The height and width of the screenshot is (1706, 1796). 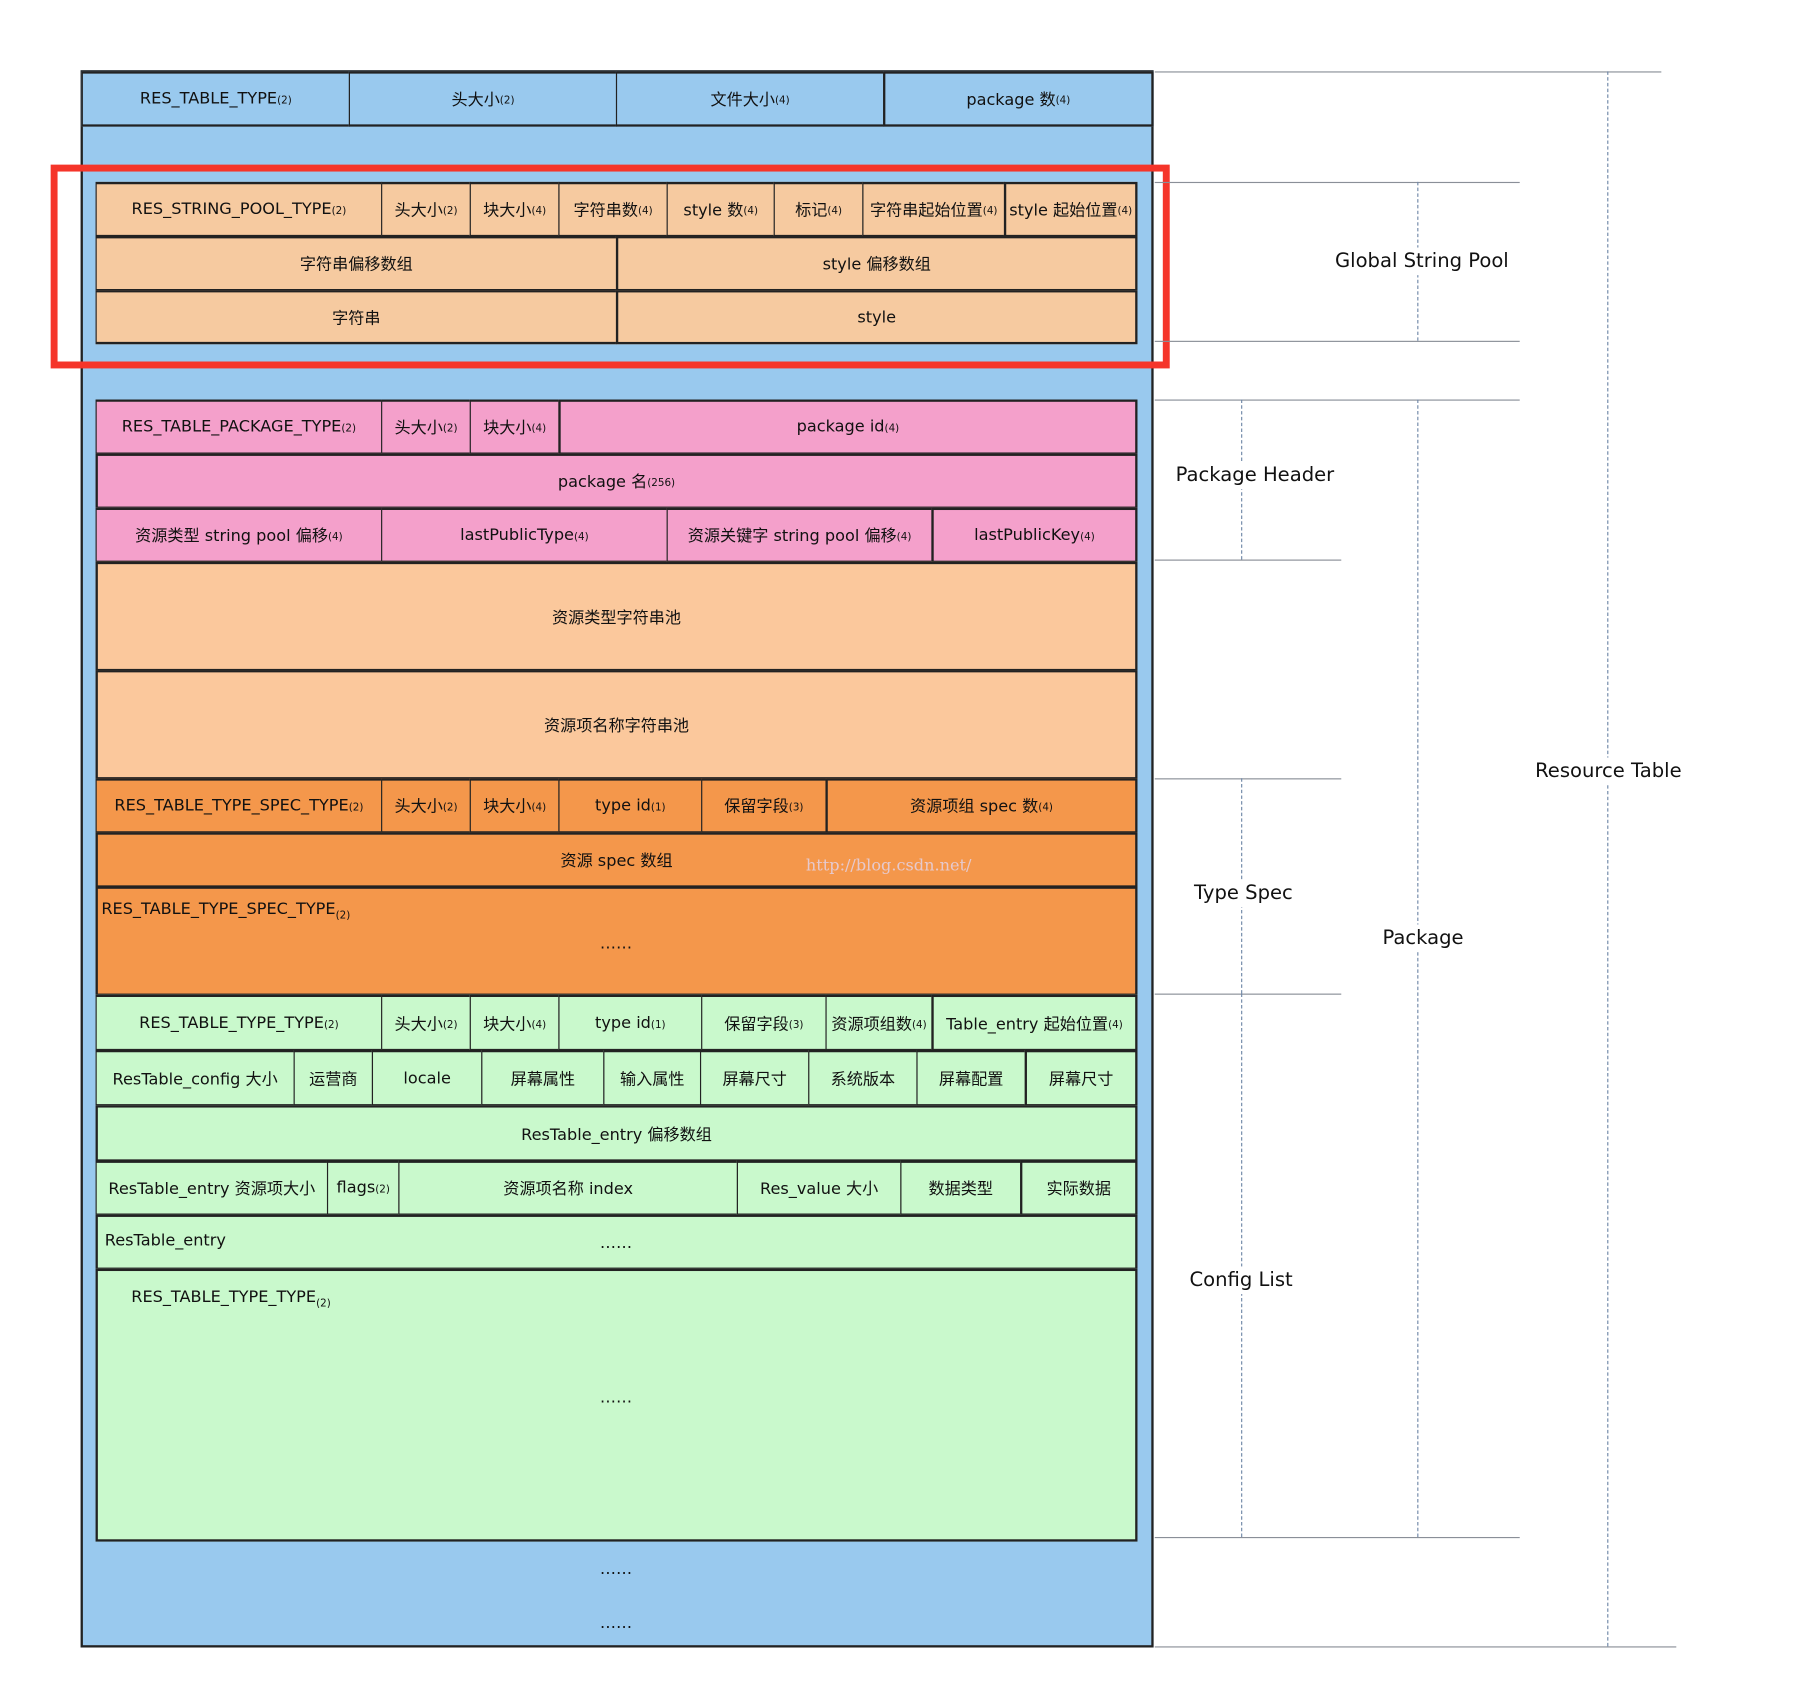 I want to click on cell-label: ResTable_entry 资源项大小, so click(x=212, y=1189).